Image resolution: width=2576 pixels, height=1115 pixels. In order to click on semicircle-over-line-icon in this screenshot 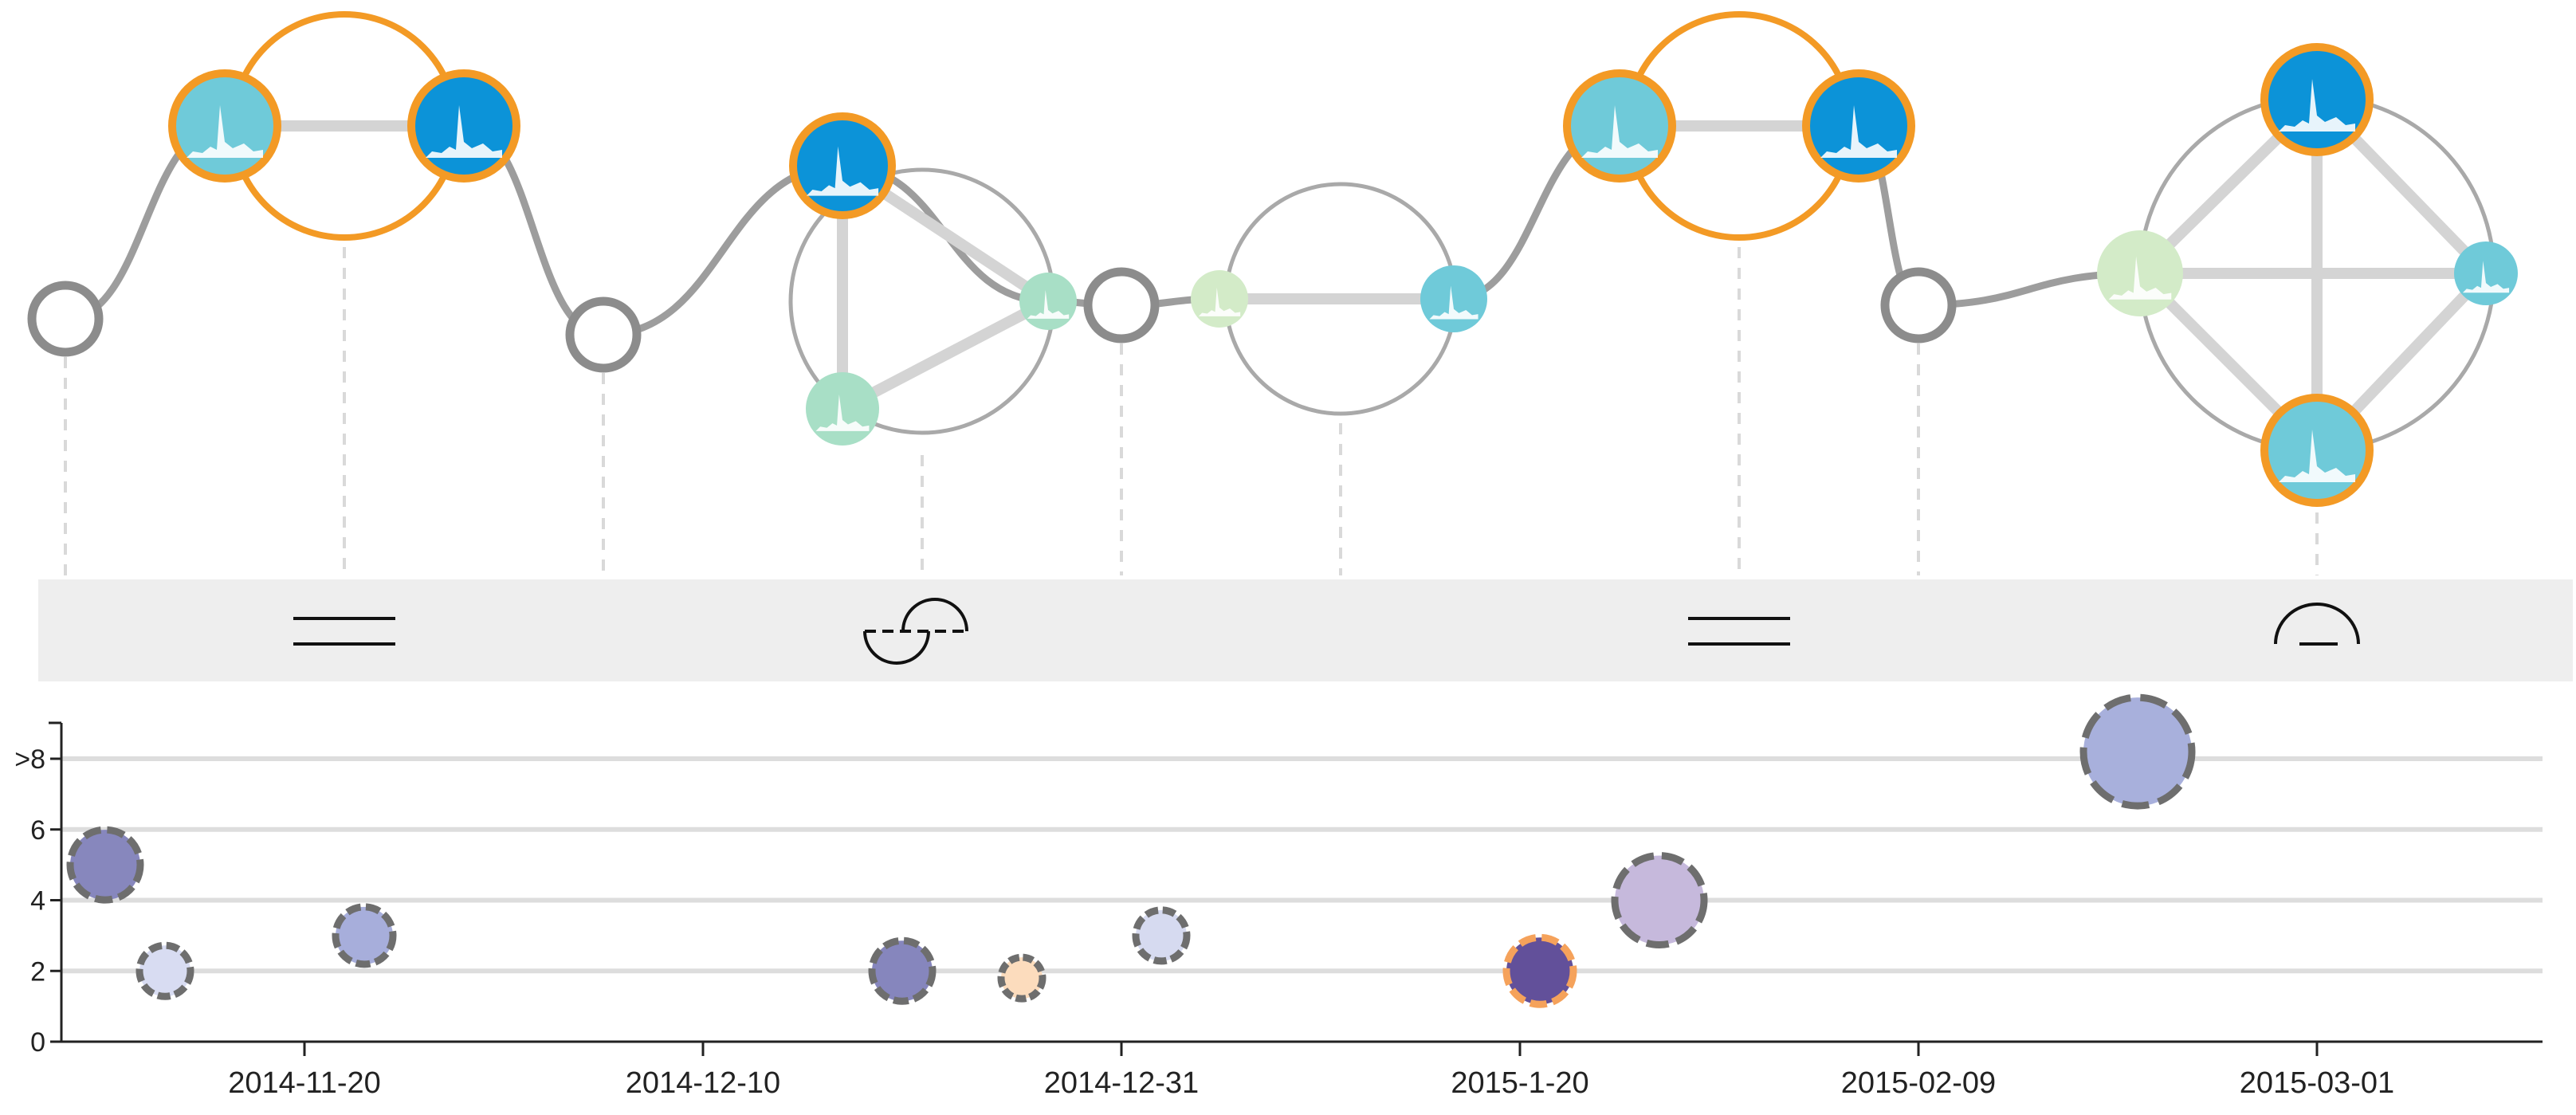, I will do `click(2317, 624)`.